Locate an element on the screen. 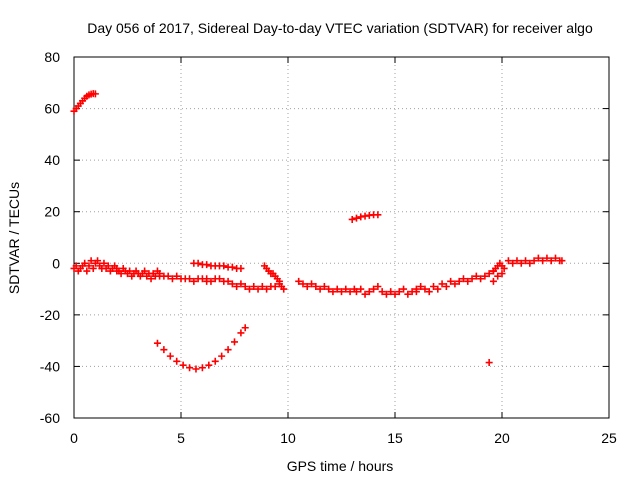 The height and width of the screenshot is (480, 640). x-tick-label: 15 is located at coordinates (395, 438).